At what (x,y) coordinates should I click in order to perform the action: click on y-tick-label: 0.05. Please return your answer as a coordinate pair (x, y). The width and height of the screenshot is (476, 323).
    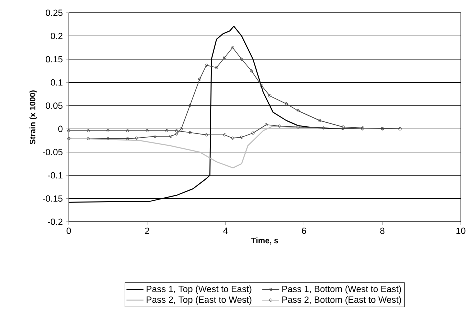
    Looking at the image, I should click on (54, 106).